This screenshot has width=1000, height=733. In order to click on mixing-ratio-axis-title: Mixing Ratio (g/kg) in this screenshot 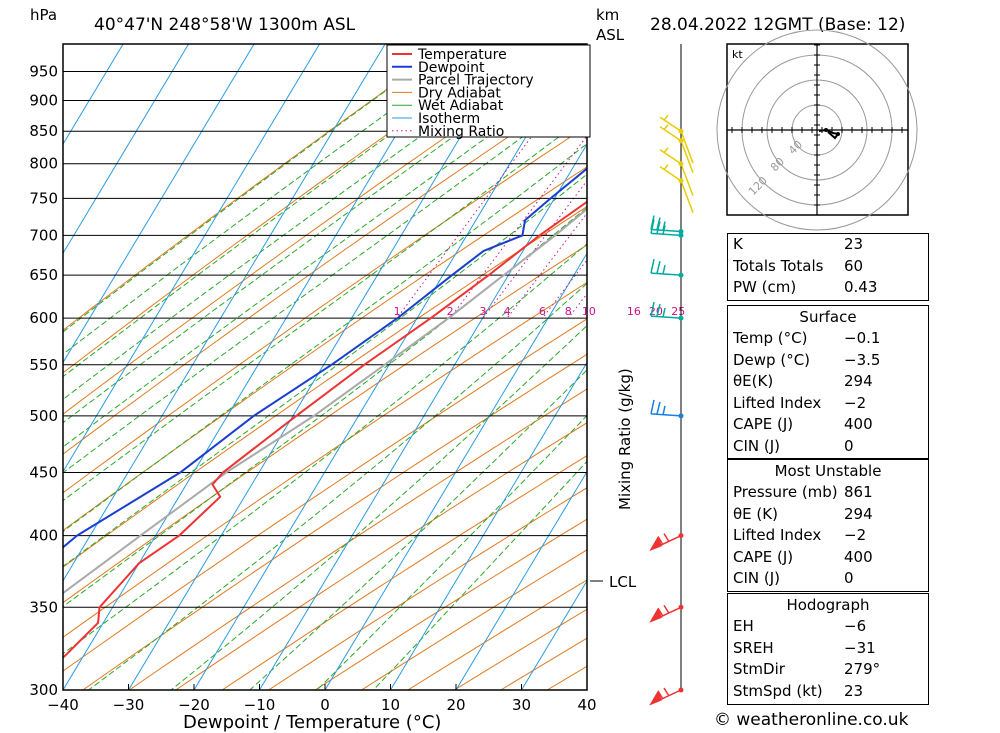, I will do `click(625, 439)`.